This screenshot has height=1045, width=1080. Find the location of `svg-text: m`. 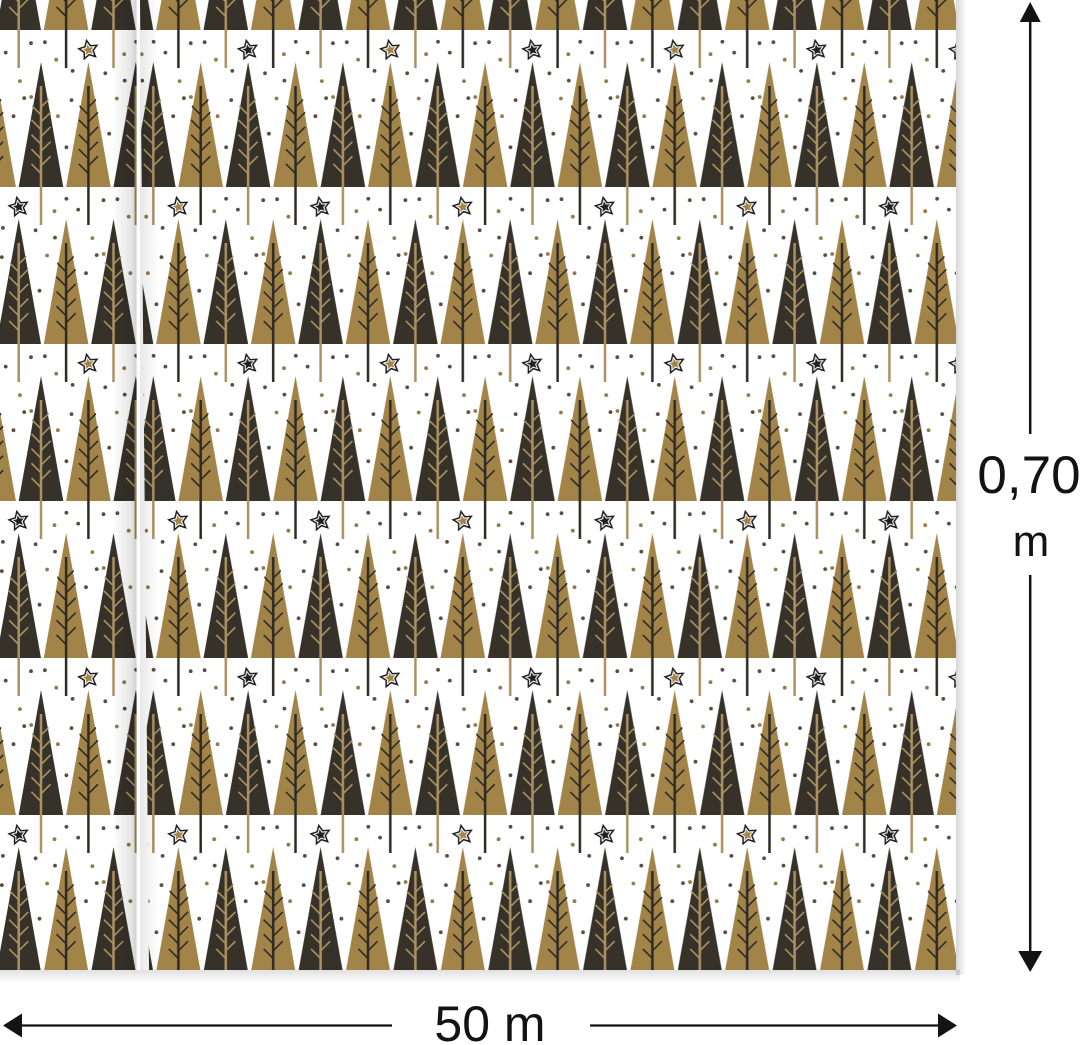

svg-text: m is located at coordinates (1031, 541).